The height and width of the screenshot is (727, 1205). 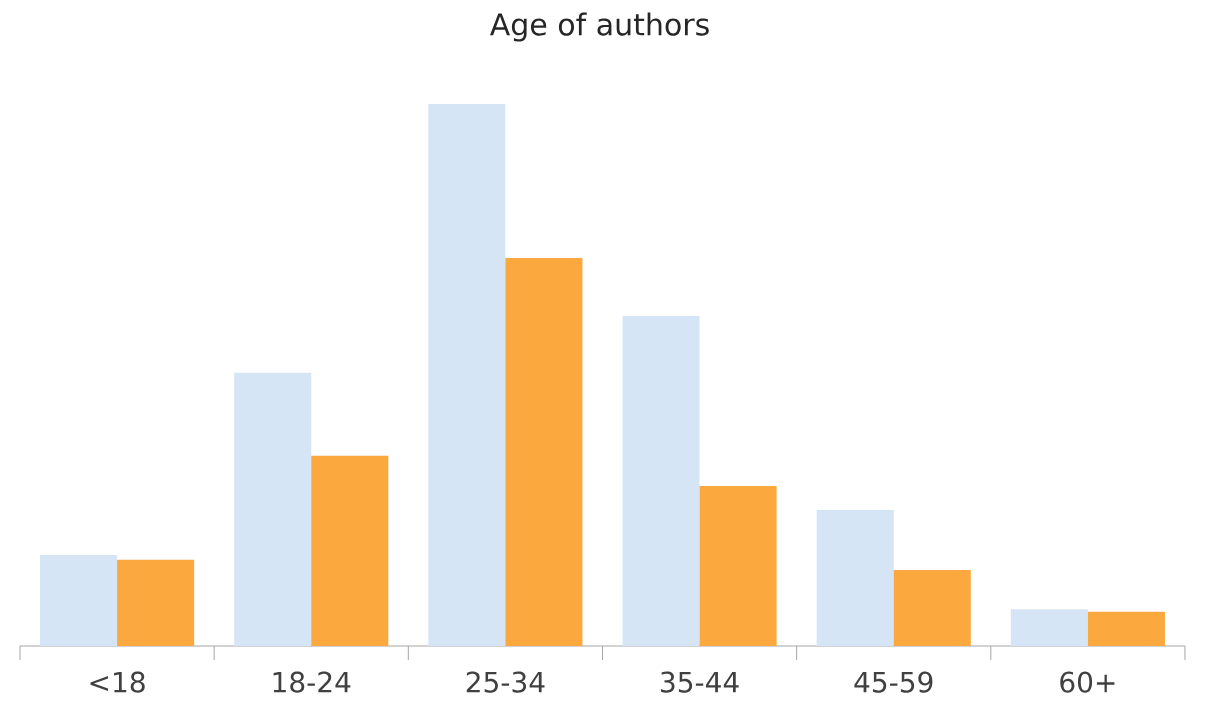 What do you see at coordinates (700, 682) in the screenshot?
I see `x-tick-label: 35-44` at bounding box center [700, 682].